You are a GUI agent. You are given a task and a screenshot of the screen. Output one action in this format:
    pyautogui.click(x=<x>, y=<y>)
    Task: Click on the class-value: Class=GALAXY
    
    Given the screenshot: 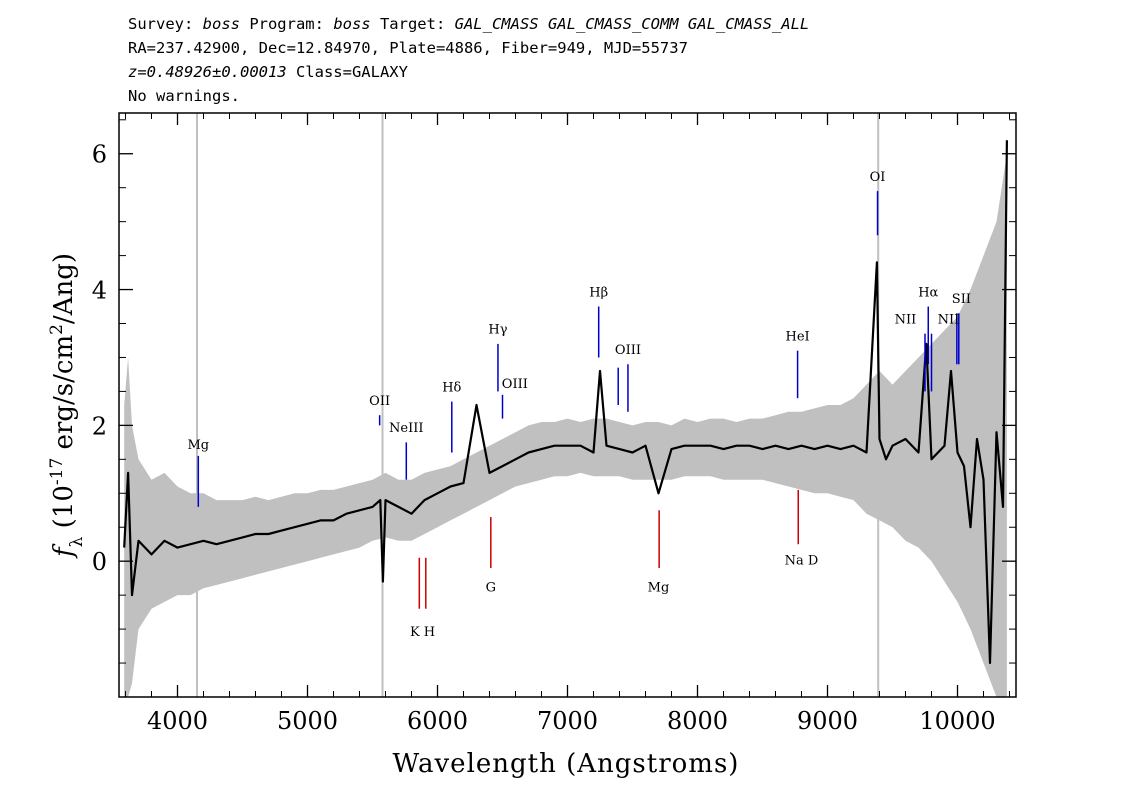 What is the action you would take?
    pyautogui.click(x=347, y=72)
    